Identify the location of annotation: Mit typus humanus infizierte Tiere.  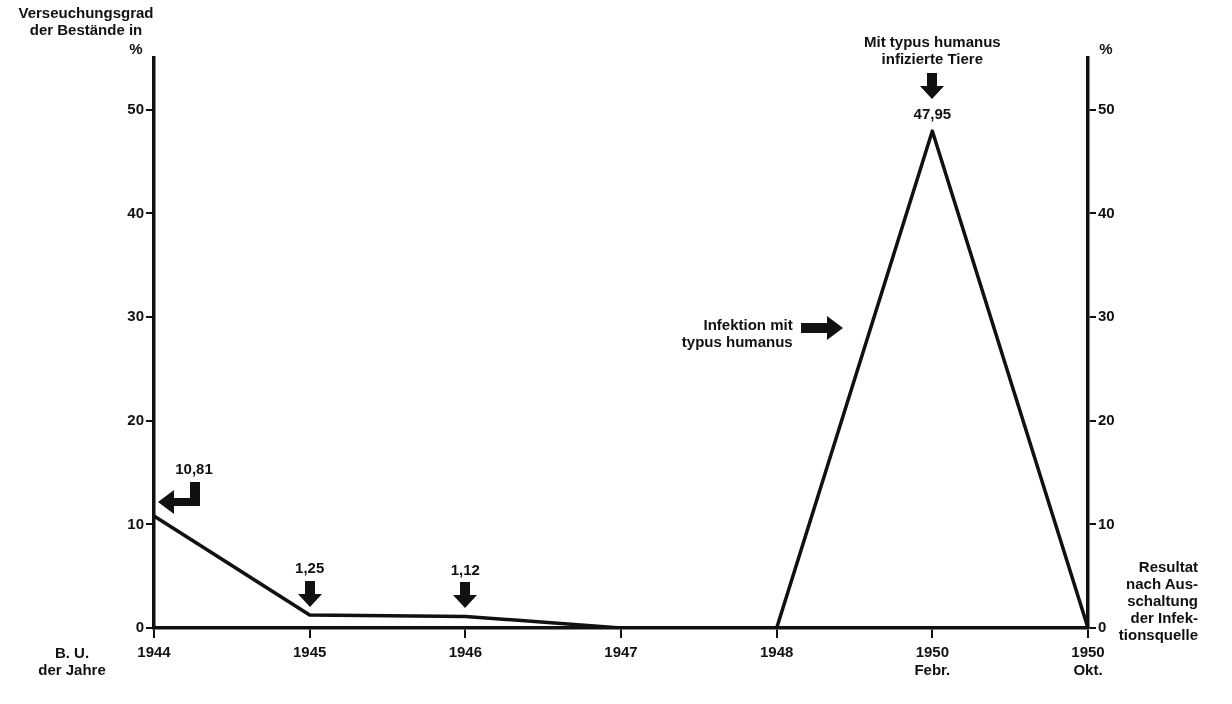
(932, 50).